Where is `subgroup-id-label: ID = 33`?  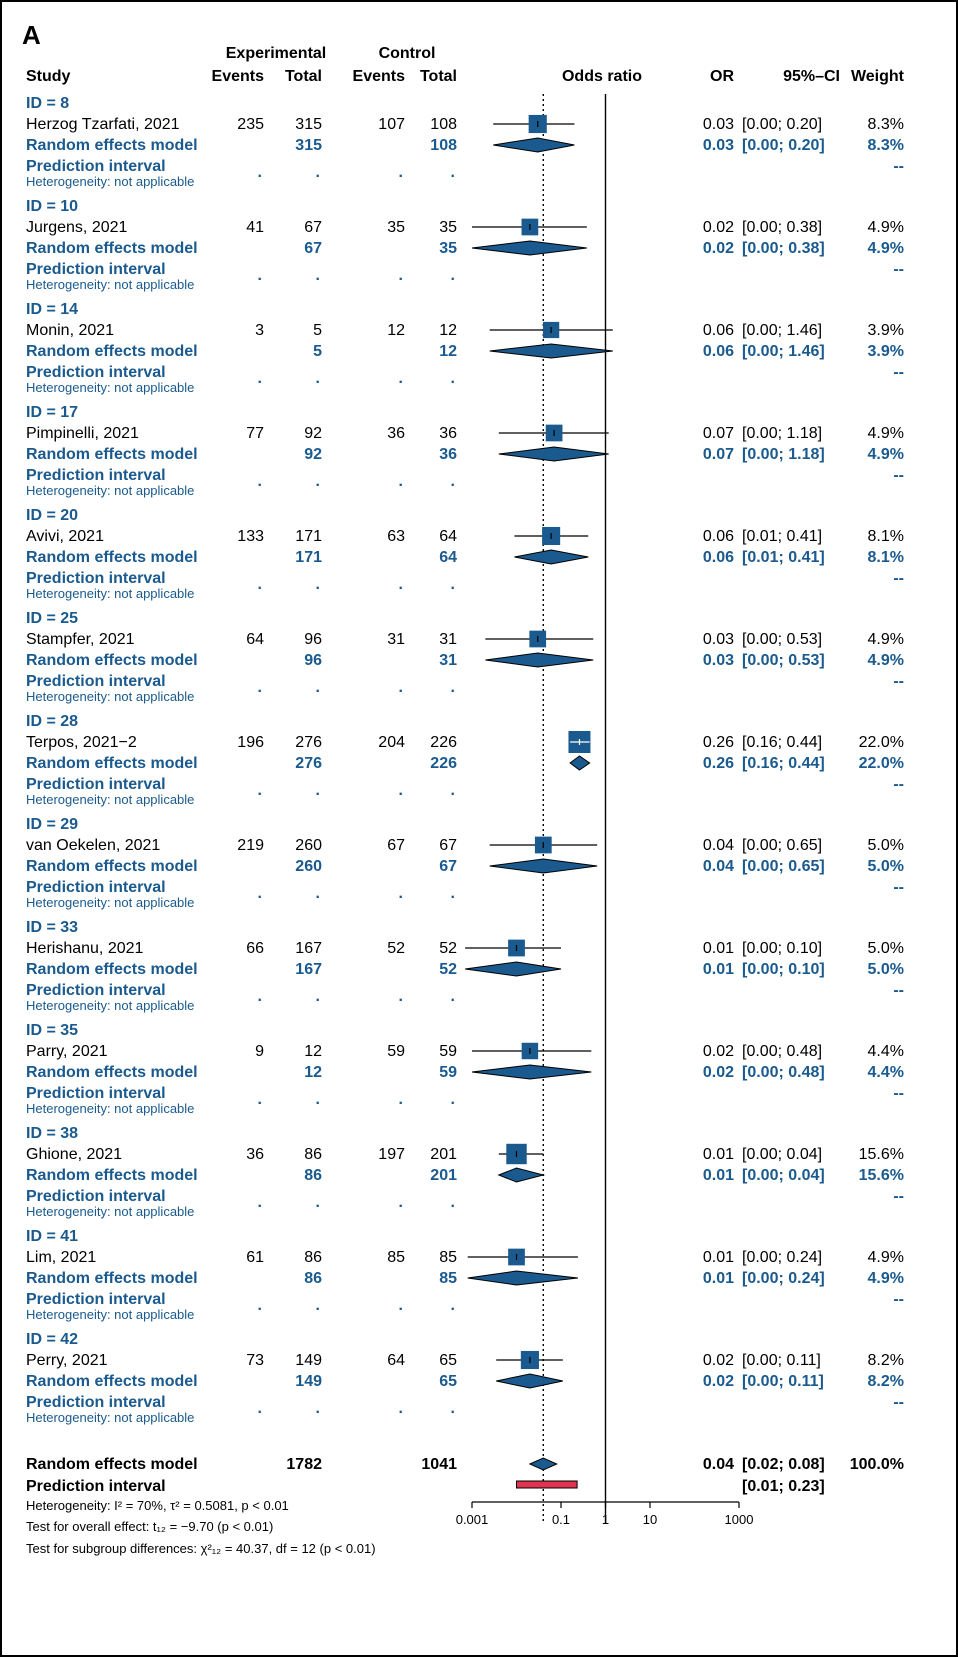 subgroup-id-label: ID = 33 is located at coordinates (52, 927).